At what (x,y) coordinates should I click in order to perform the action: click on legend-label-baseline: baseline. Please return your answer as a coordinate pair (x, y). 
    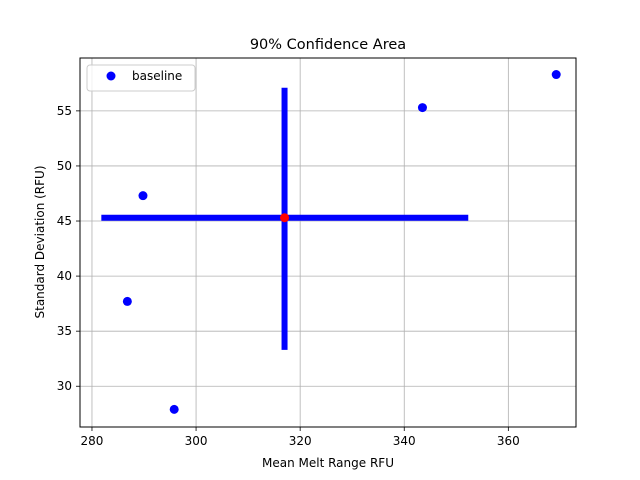
    Looking at the image, I should click on (157, 76).